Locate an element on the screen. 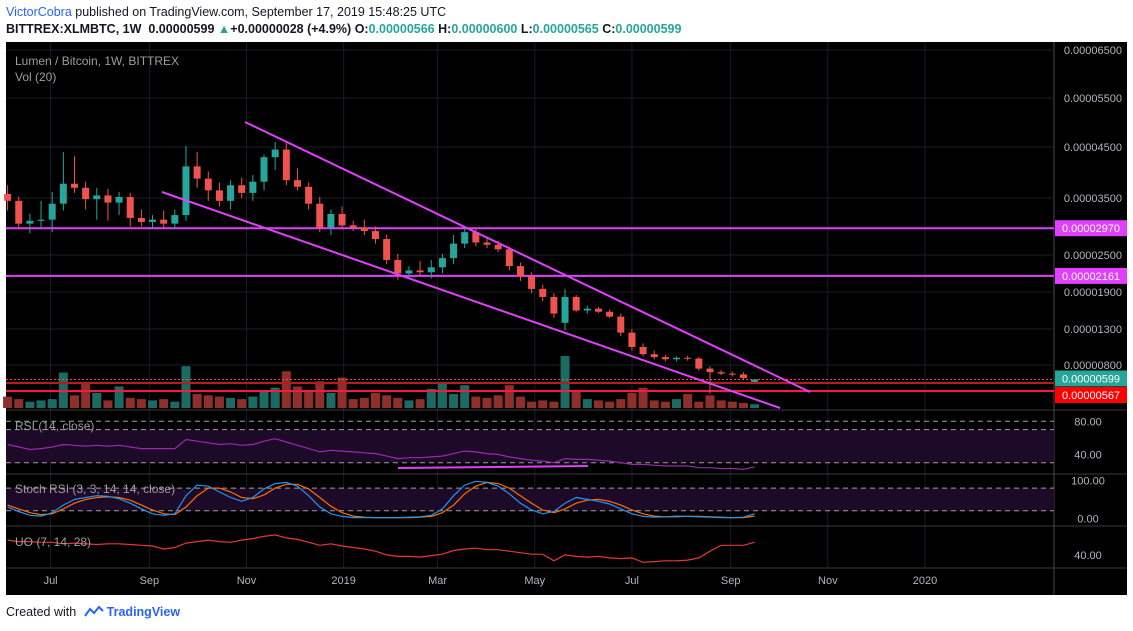 This screenshot has height=631, width=1133. author-link: VictorCobra is located at coordinates (39, 12).